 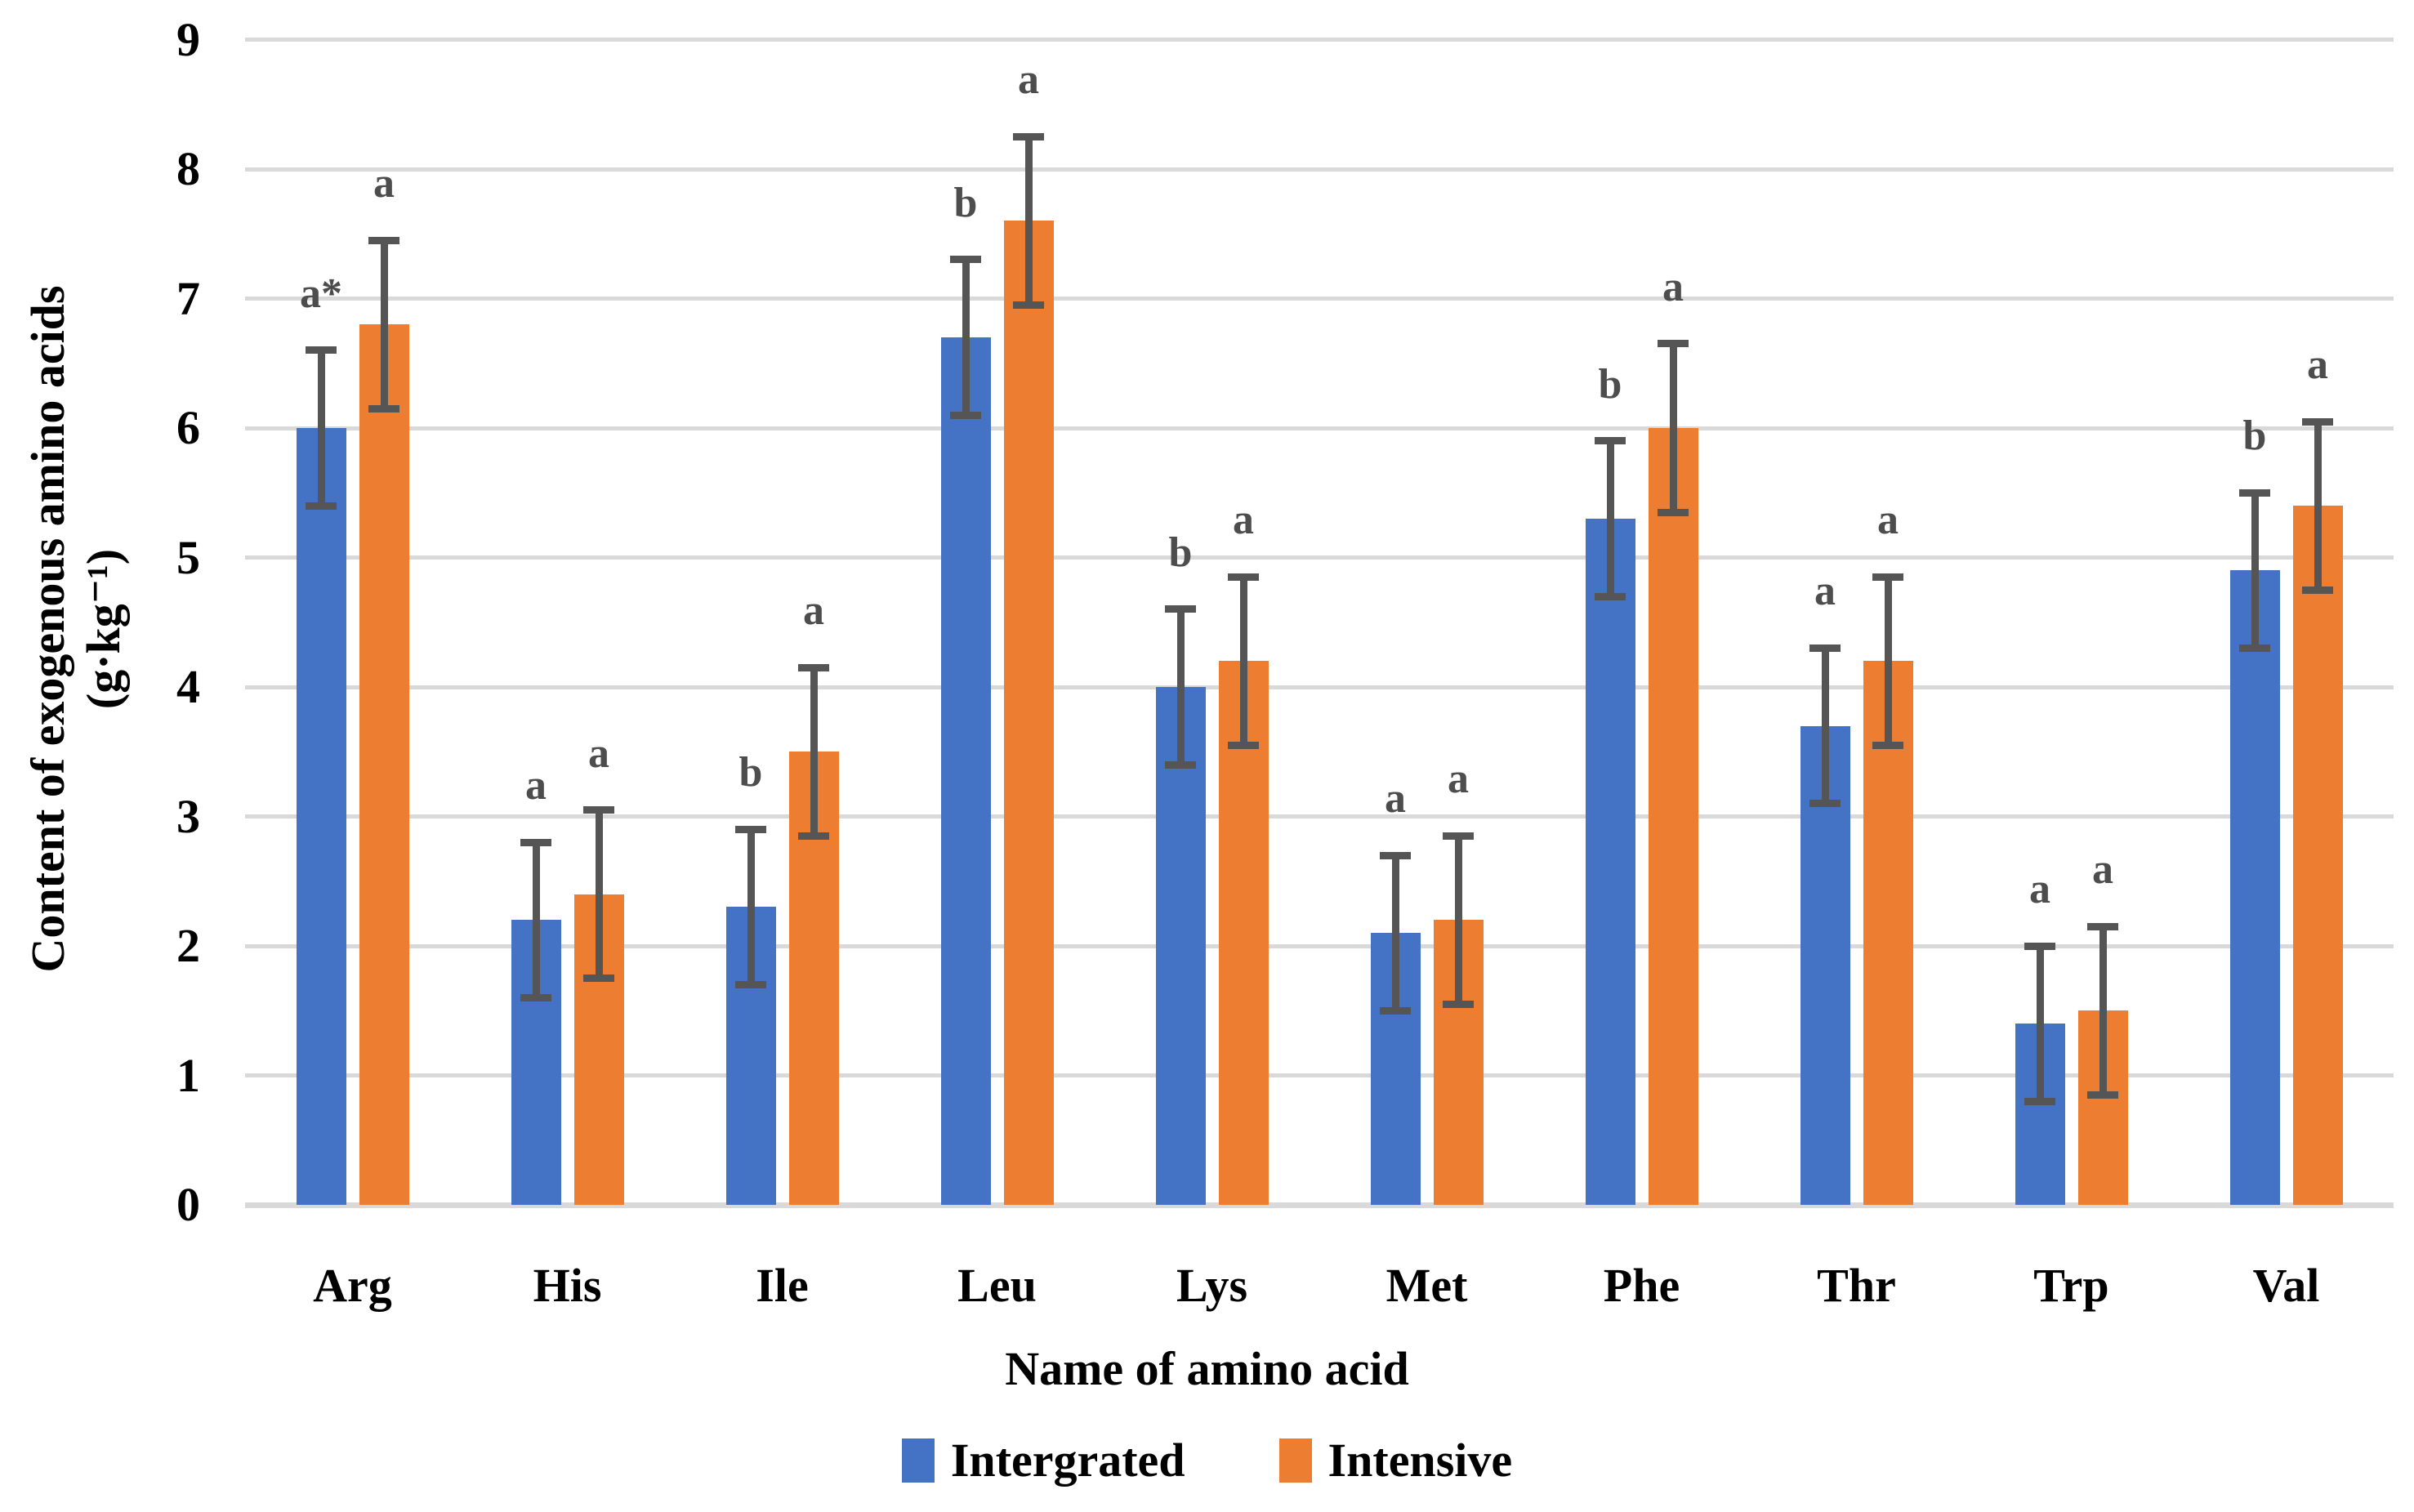 What do you see at coordinates (750, 985) in the screenshot?
I see `error-cap-bottom-intergrated-ile` at bounding box center [750, 985].